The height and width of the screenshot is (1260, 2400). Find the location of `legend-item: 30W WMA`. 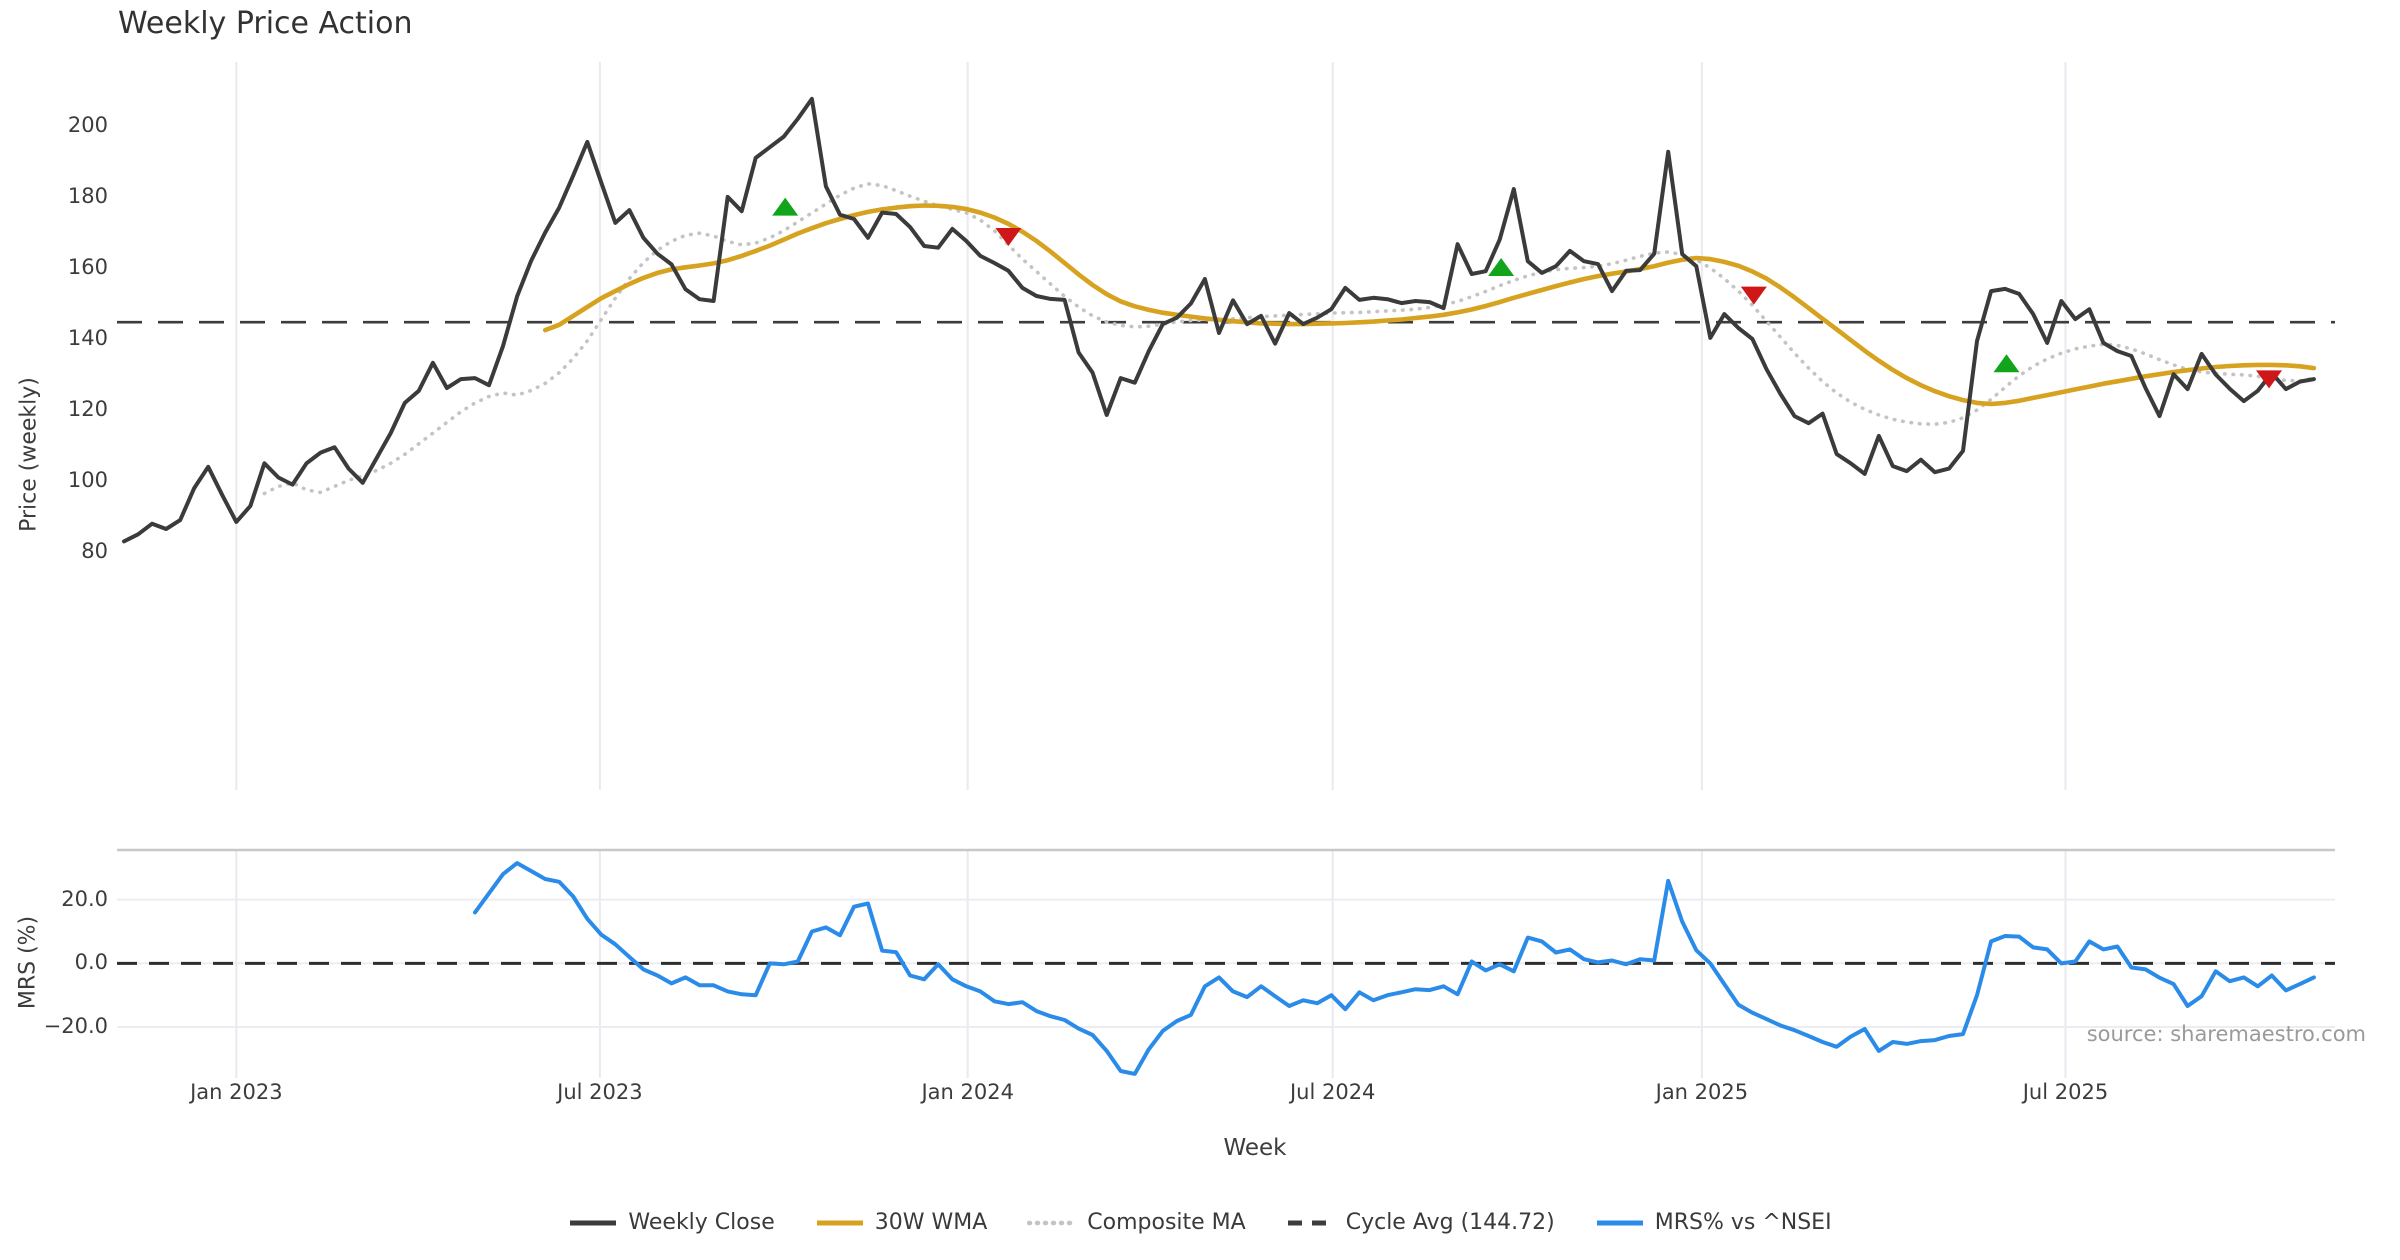

legend-item: 30W WMA is located at coordinates (901, 1222).